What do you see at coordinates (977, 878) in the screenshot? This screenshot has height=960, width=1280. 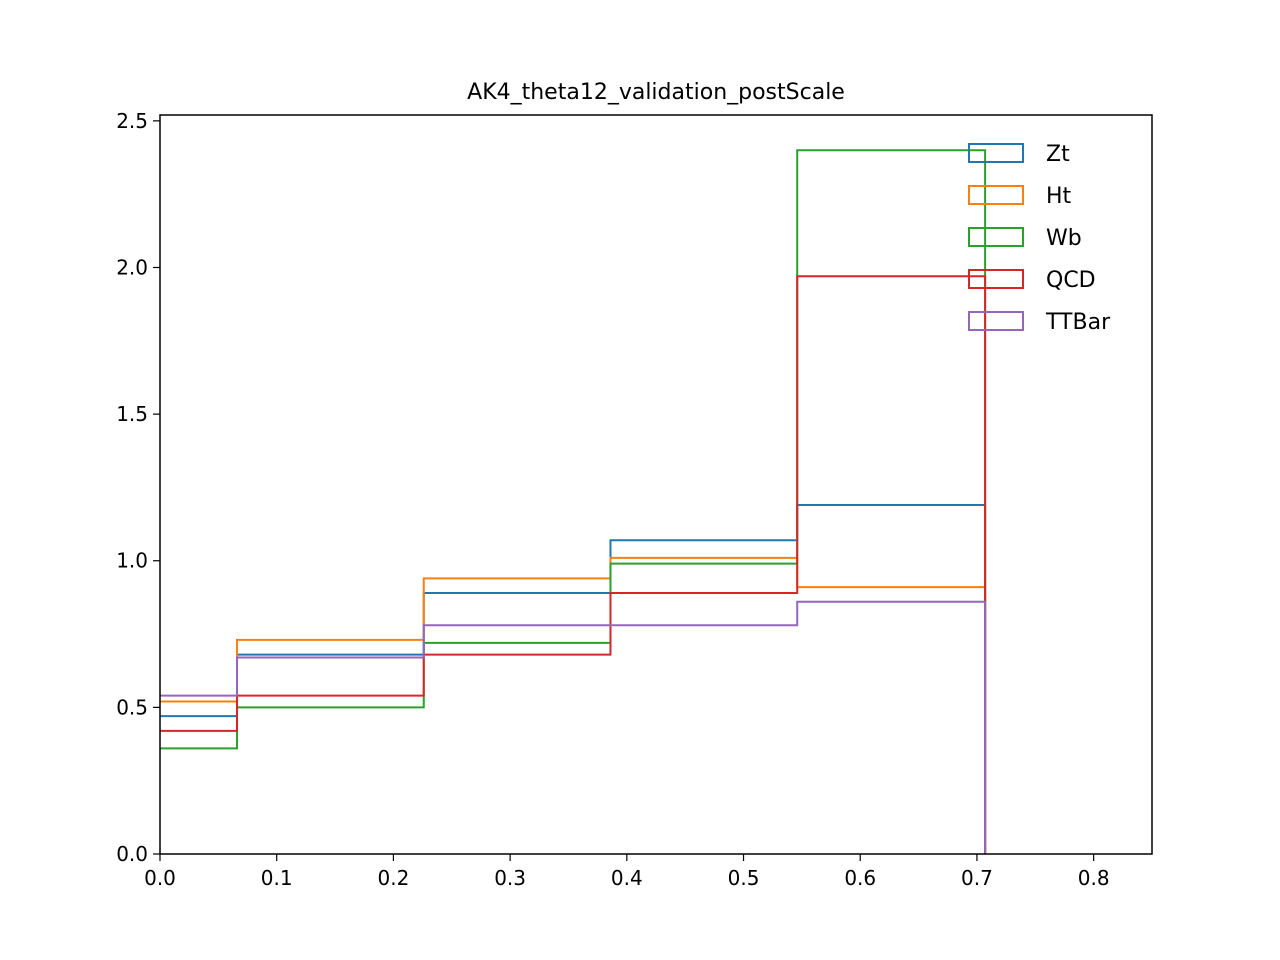 I see `x-tick-label: 0.7` at bounding box center [977, 878].